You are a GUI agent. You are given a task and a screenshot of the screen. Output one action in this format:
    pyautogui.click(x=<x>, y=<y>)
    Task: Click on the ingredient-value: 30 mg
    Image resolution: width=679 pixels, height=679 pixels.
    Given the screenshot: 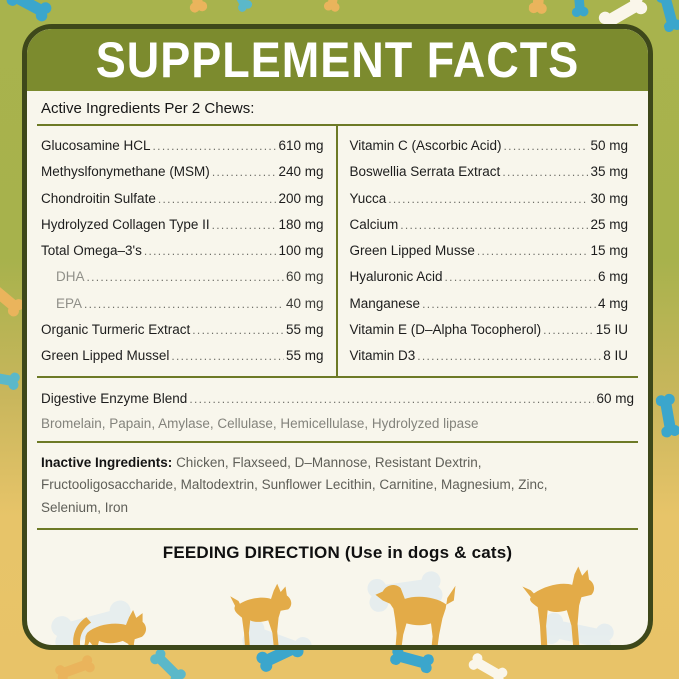 What is the action you would take?
    pyautogui.click(x=609, y=198)
    